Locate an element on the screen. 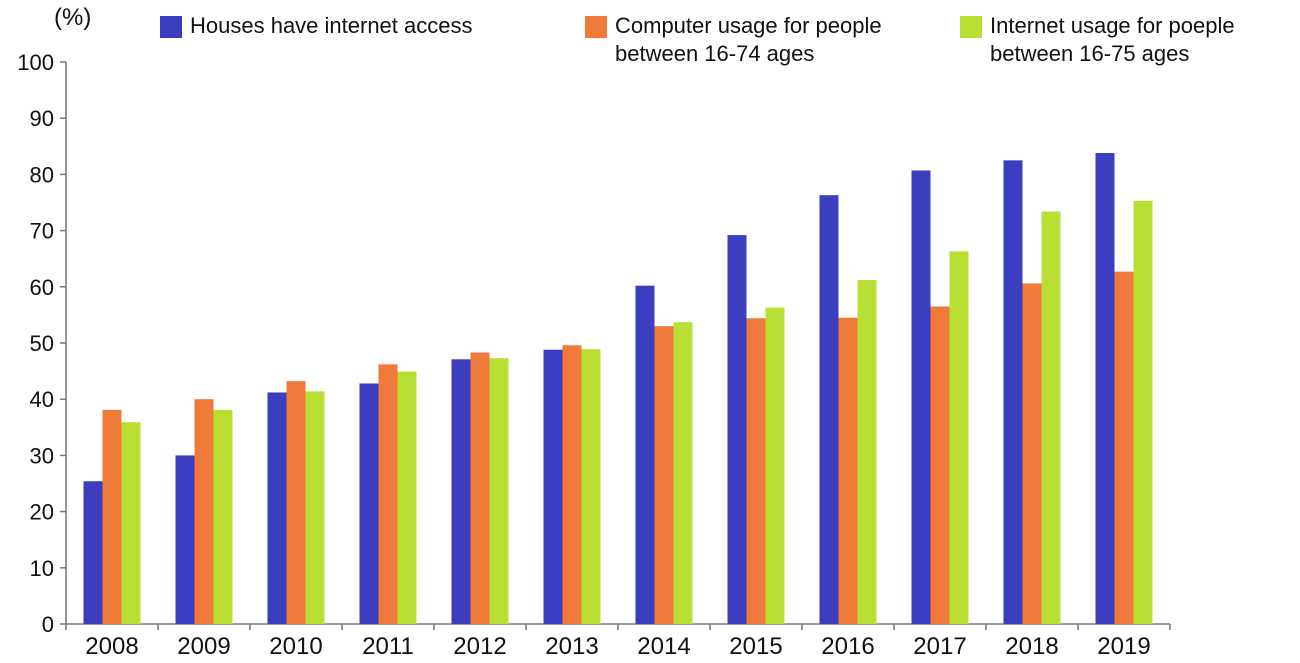  x-tick-label: 2015 is located at coordinates (755, 646).